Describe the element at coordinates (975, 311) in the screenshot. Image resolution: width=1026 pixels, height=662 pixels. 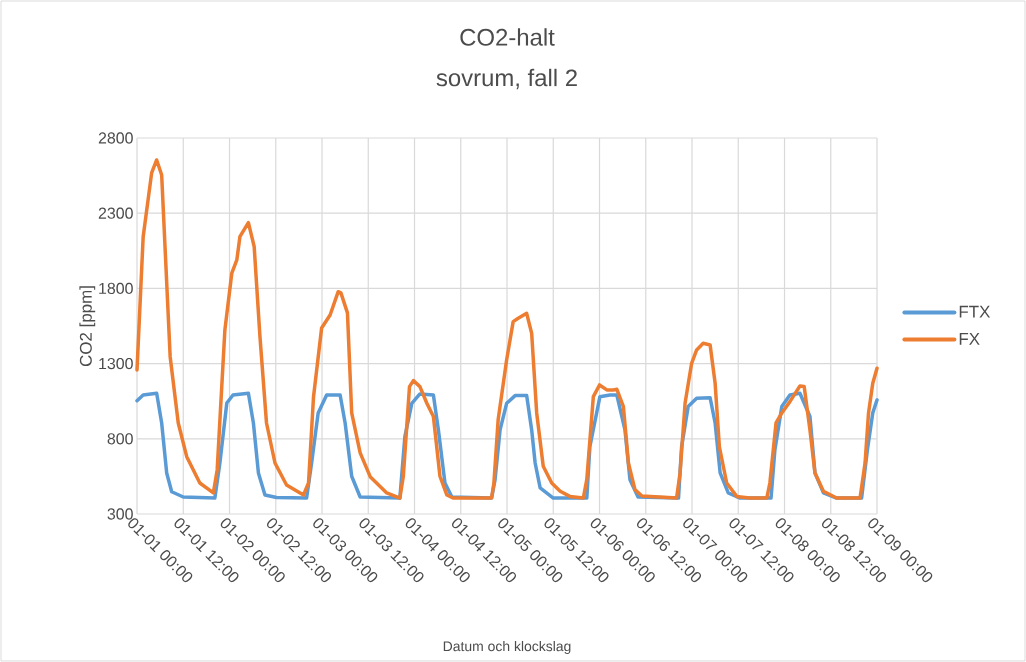
I see `legend-label: FTX` at that location.